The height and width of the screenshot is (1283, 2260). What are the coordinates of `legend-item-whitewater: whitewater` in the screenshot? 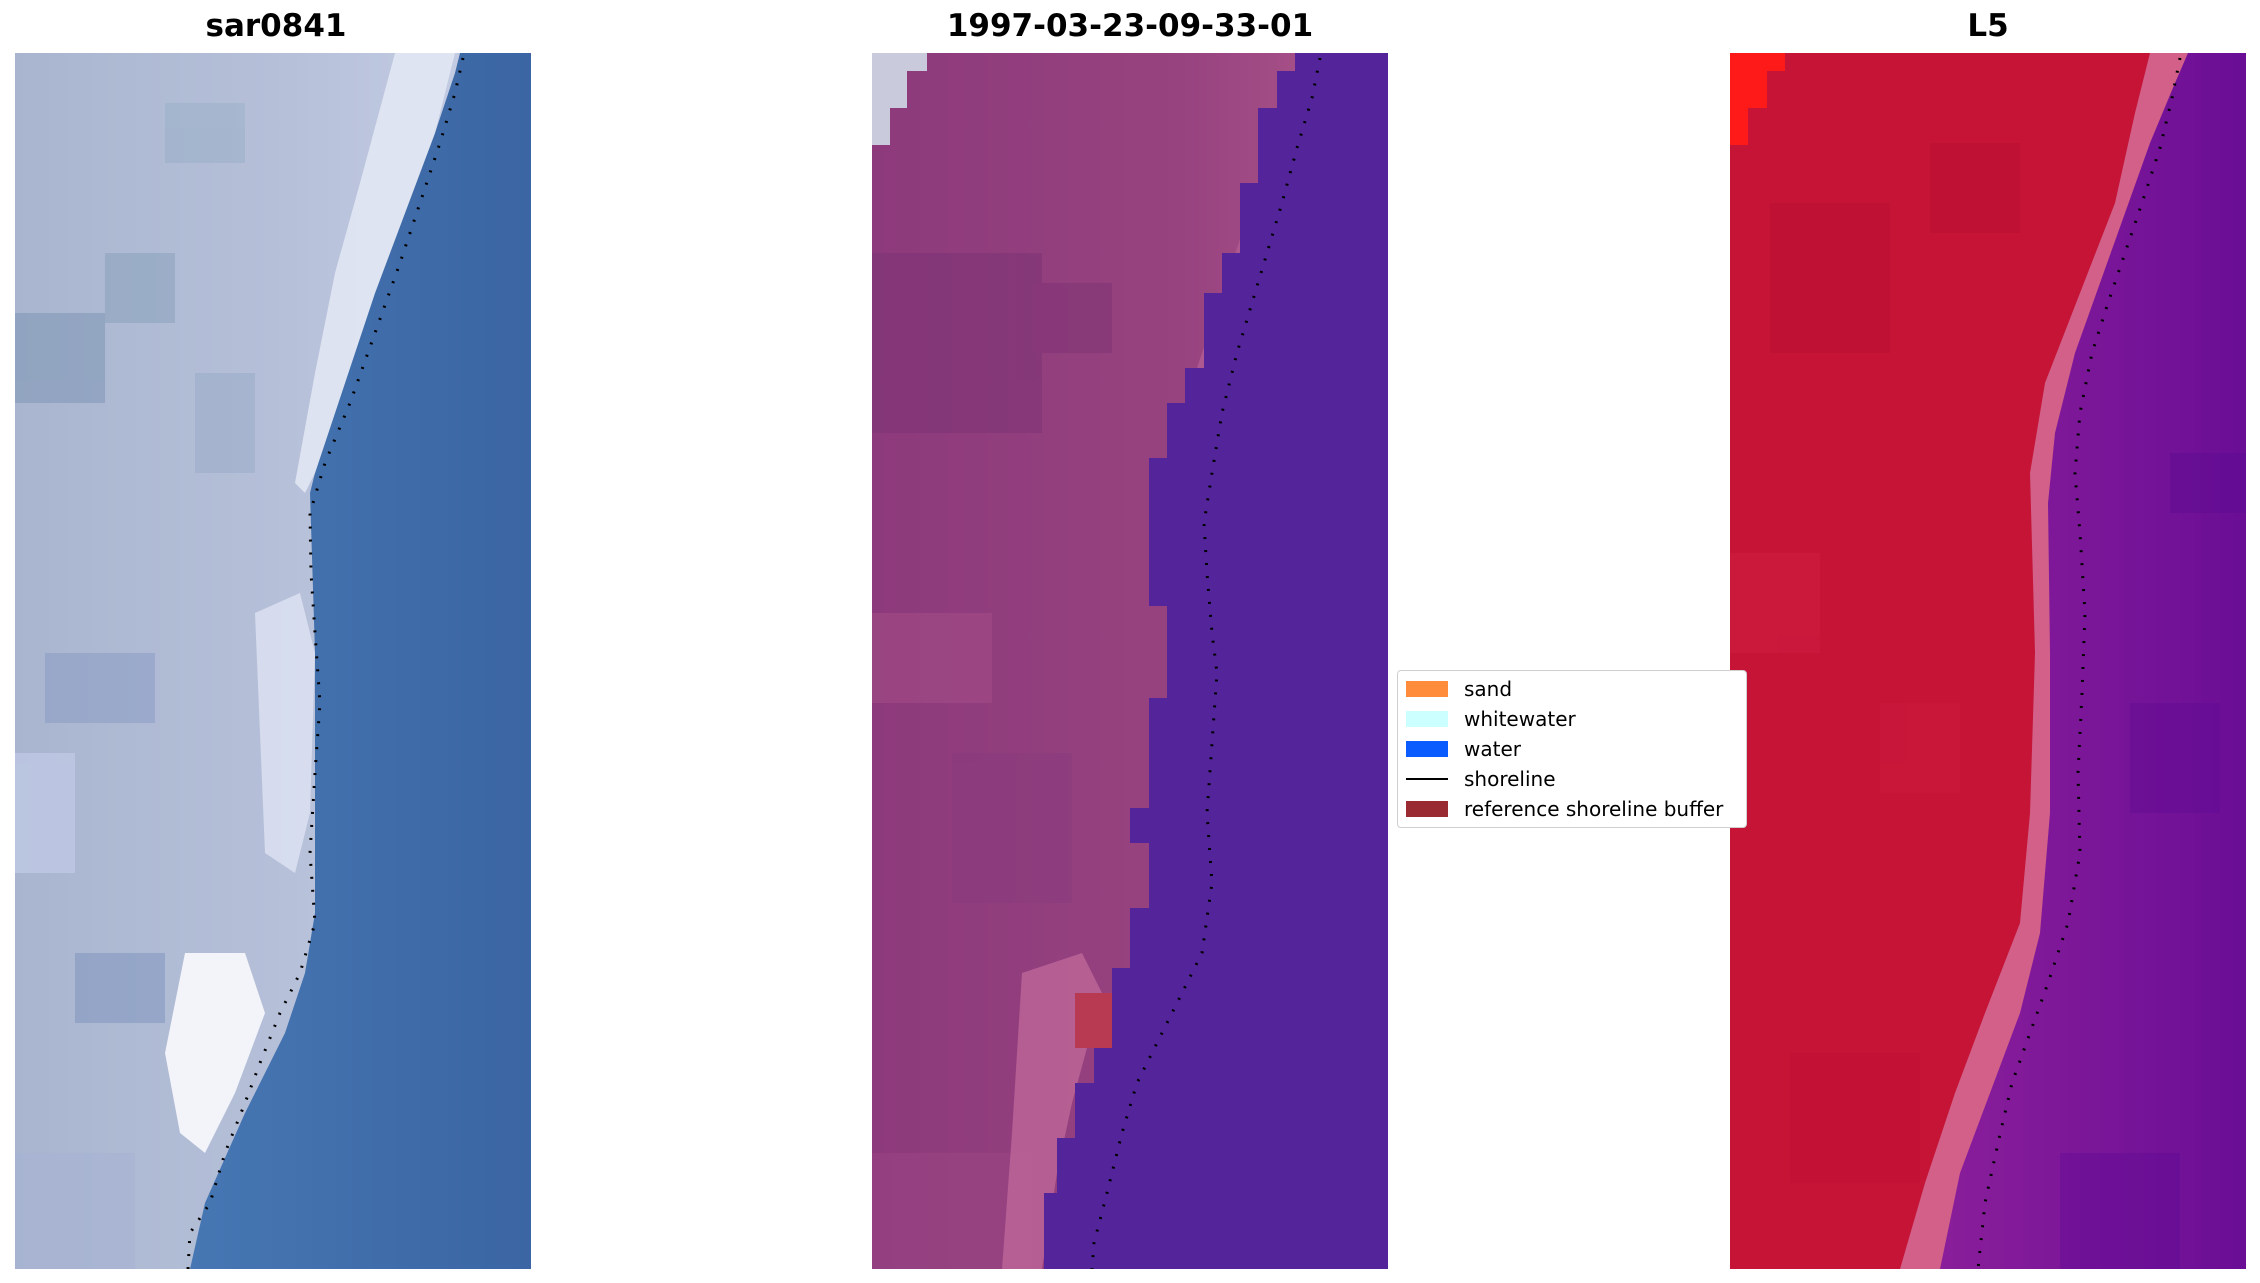 It's located at (1491, 719).